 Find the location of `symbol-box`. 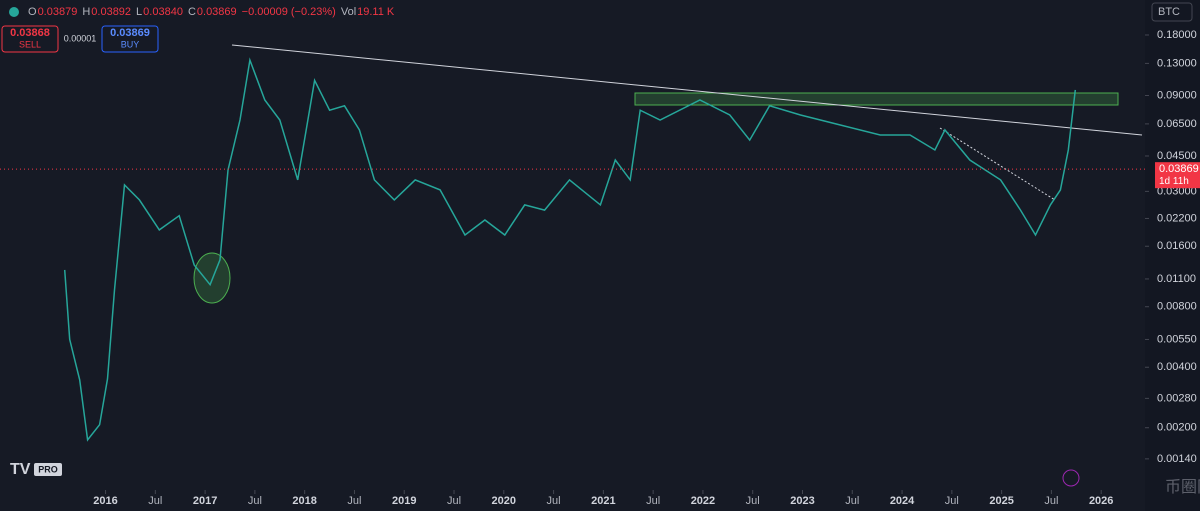

symbol-box is located at coordinates (1172, 12).